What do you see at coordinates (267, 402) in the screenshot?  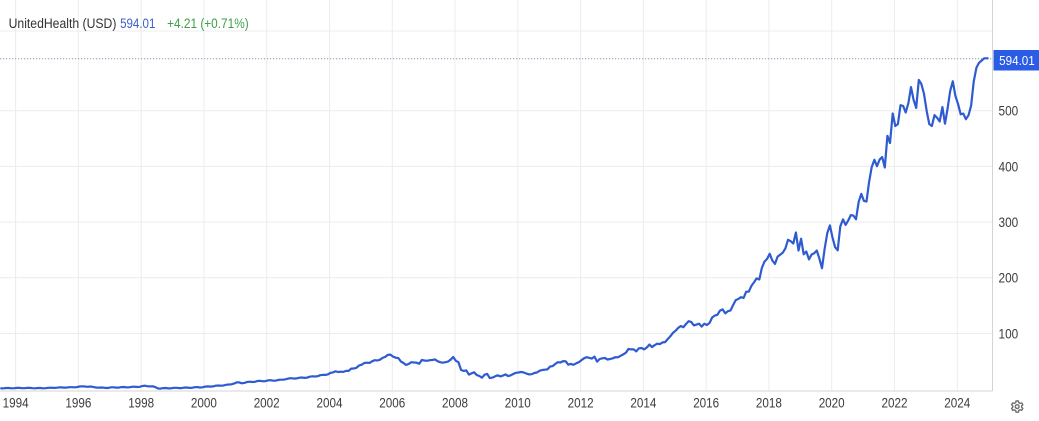 I see `svg-text: 2002` at bounding box center [267, 402].